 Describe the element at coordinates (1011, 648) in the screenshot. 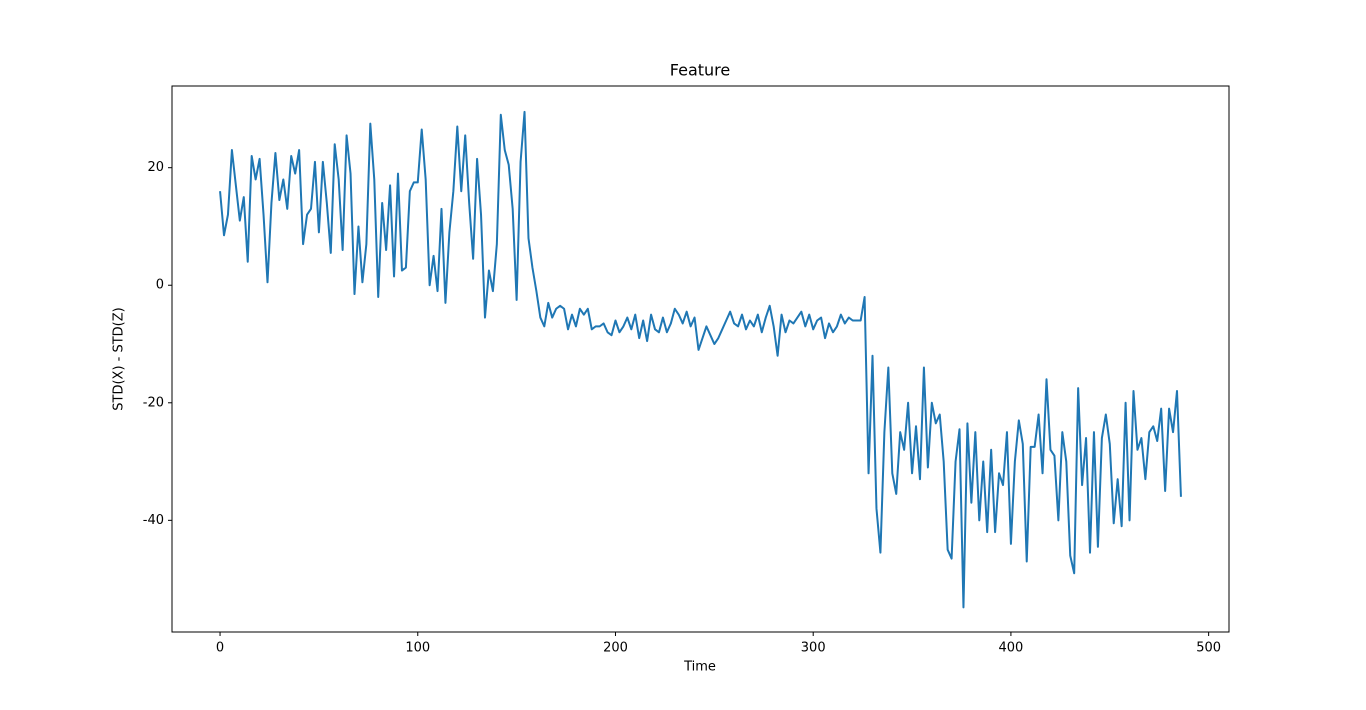

I see `x-tick-label: 400` at that location.